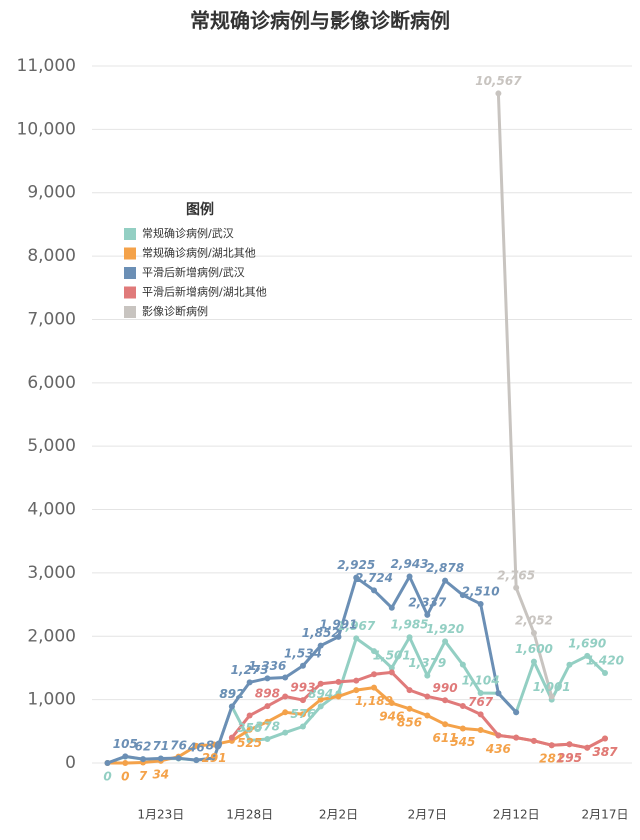 Image resolution: width=640 pixels, height=840 pixels. Describe the element at coordinates (51, 319) in the screenshot. I see `y-tick-label: 7,000` at that location.